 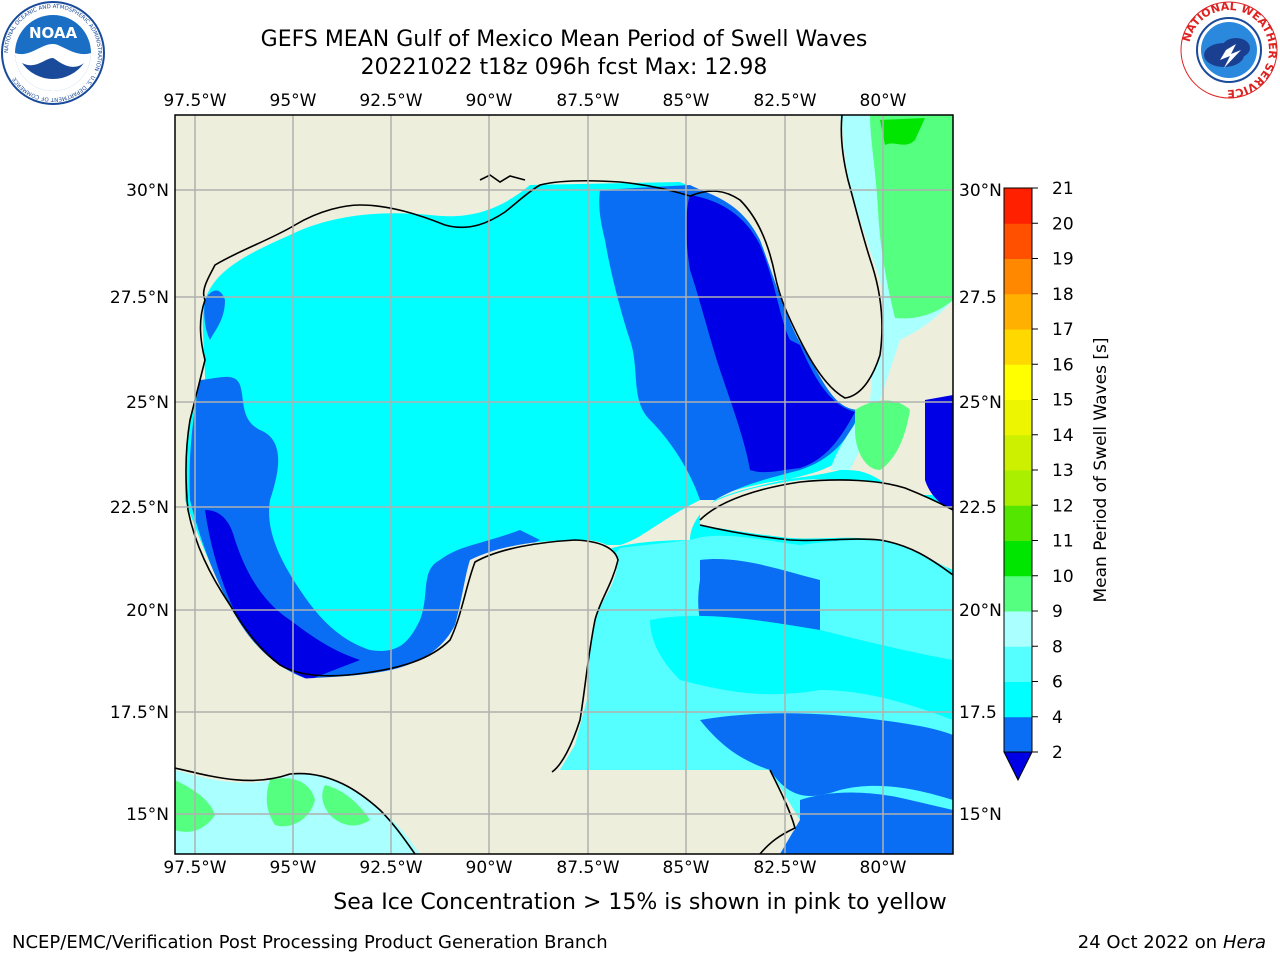 What do you see at coordinates (770, 334) in the screenshot?
I see `florida-shelf-darkblue` at bounding box center [770, 334].